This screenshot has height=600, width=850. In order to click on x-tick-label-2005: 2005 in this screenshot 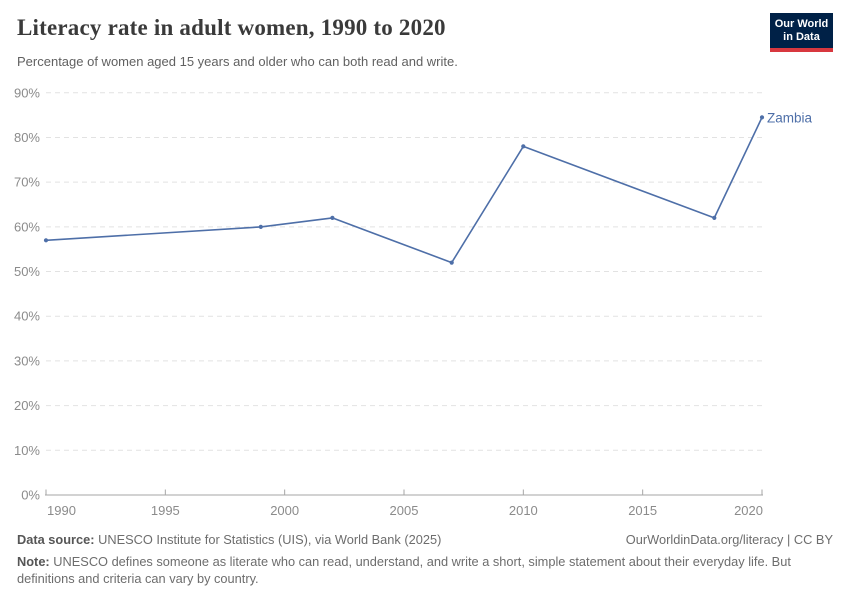, I will do `click(404, 510)`.